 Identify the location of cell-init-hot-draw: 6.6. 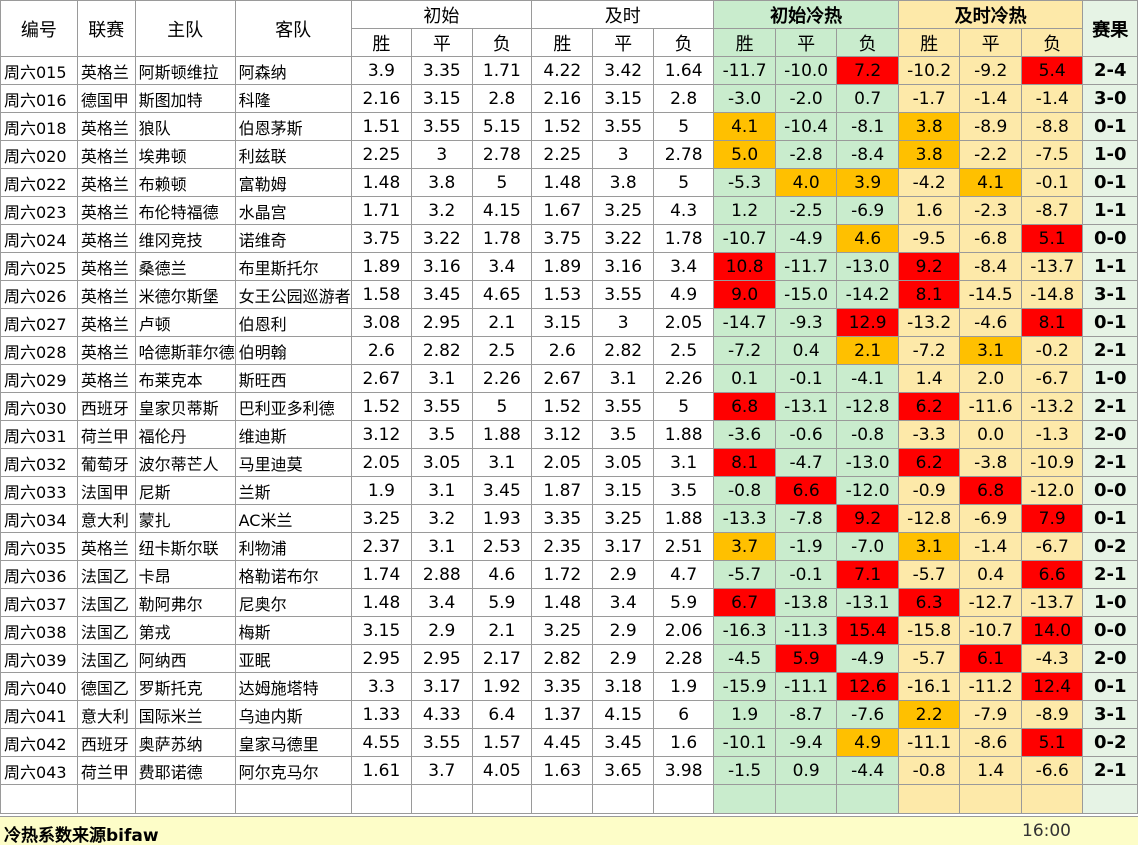
(806, 490).